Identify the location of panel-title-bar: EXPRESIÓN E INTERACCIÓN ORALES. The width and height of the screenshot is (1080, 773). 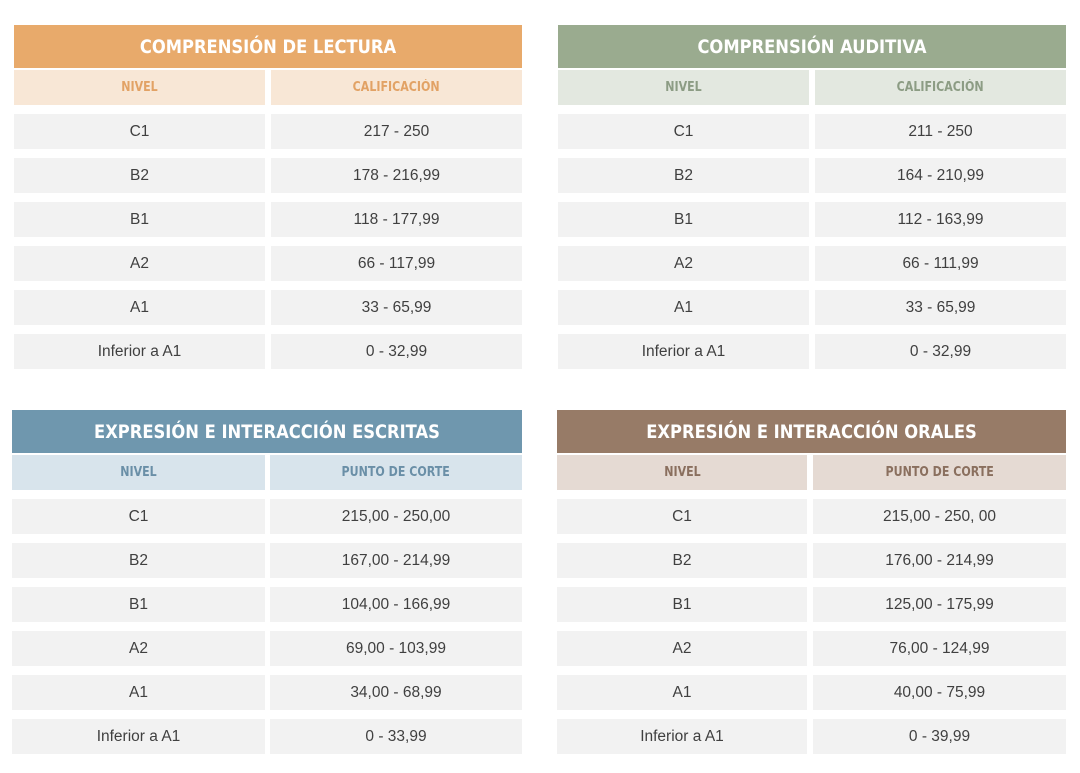
(811, 431).